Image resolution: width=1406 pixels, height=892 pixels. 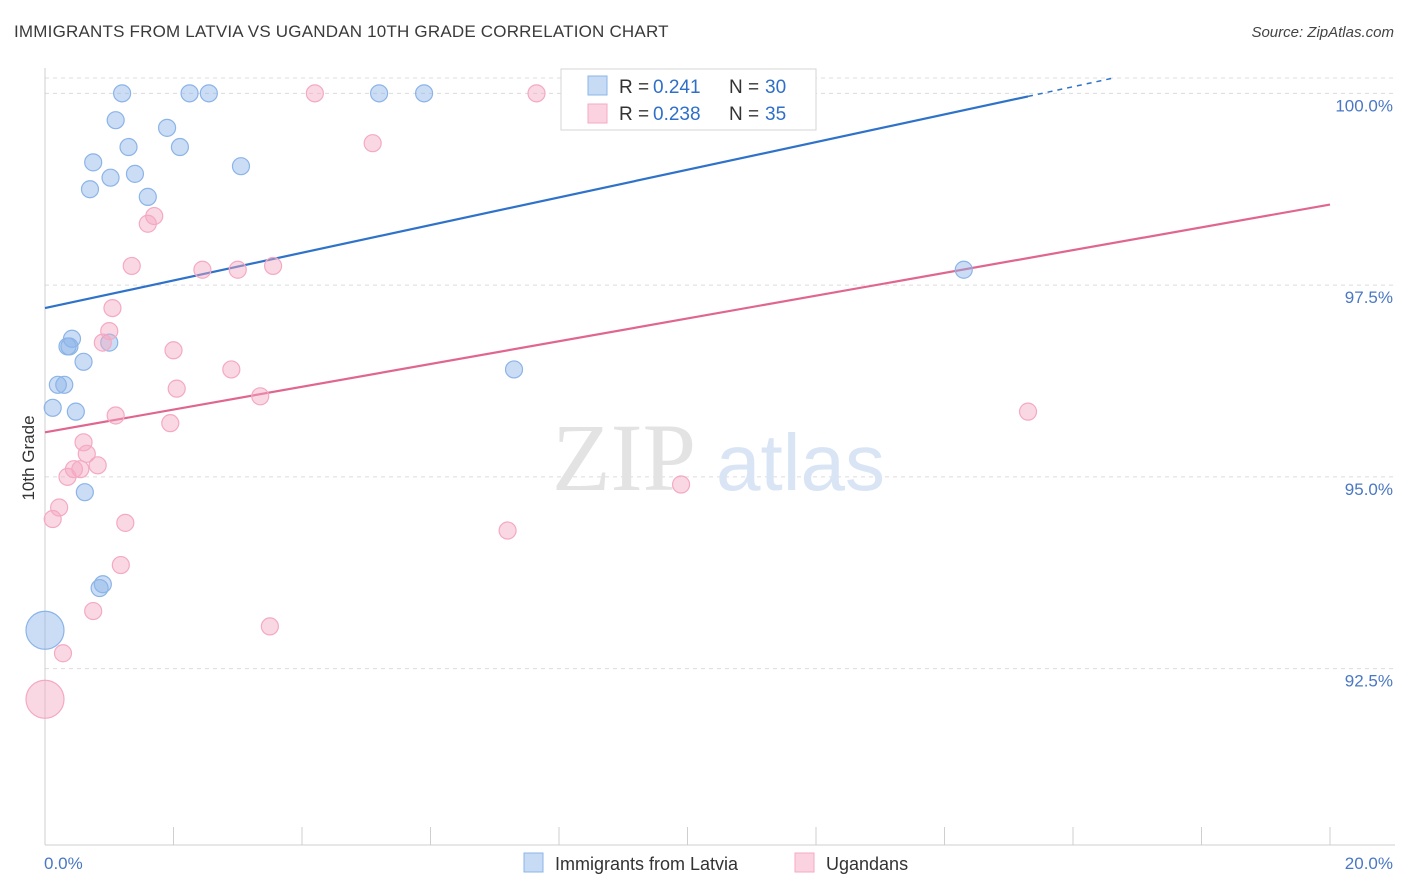 I want to click on y-tick-labels: 92.5% 95.0% 97.5% 100.0%, so click(x=1364, y=393).